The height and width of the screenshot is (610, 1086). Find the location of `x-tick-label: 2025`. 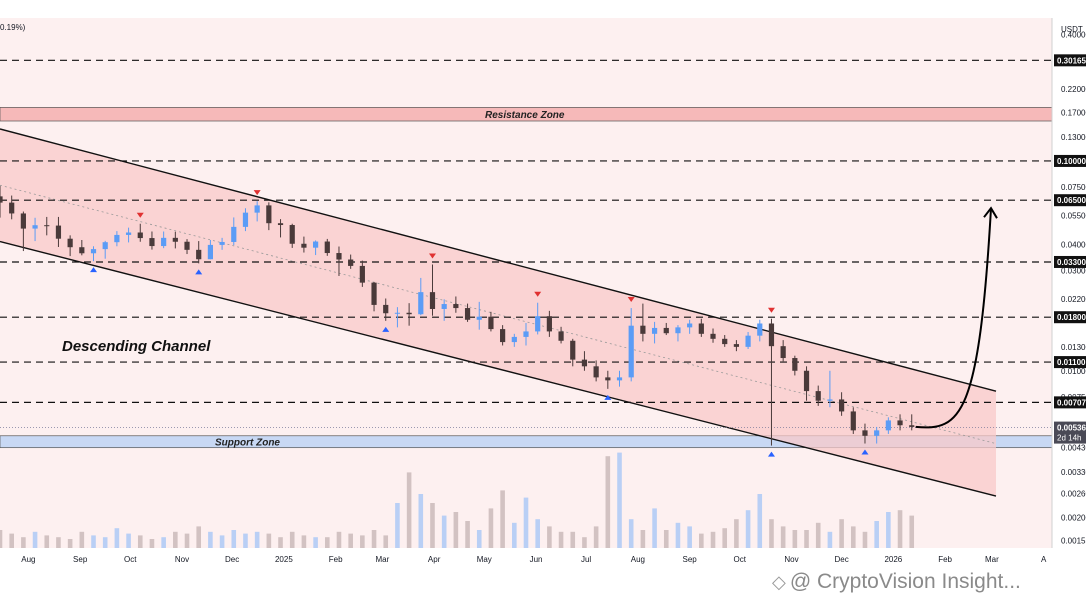

x-tick-label: 2025 is located at coordinates (284, 559).